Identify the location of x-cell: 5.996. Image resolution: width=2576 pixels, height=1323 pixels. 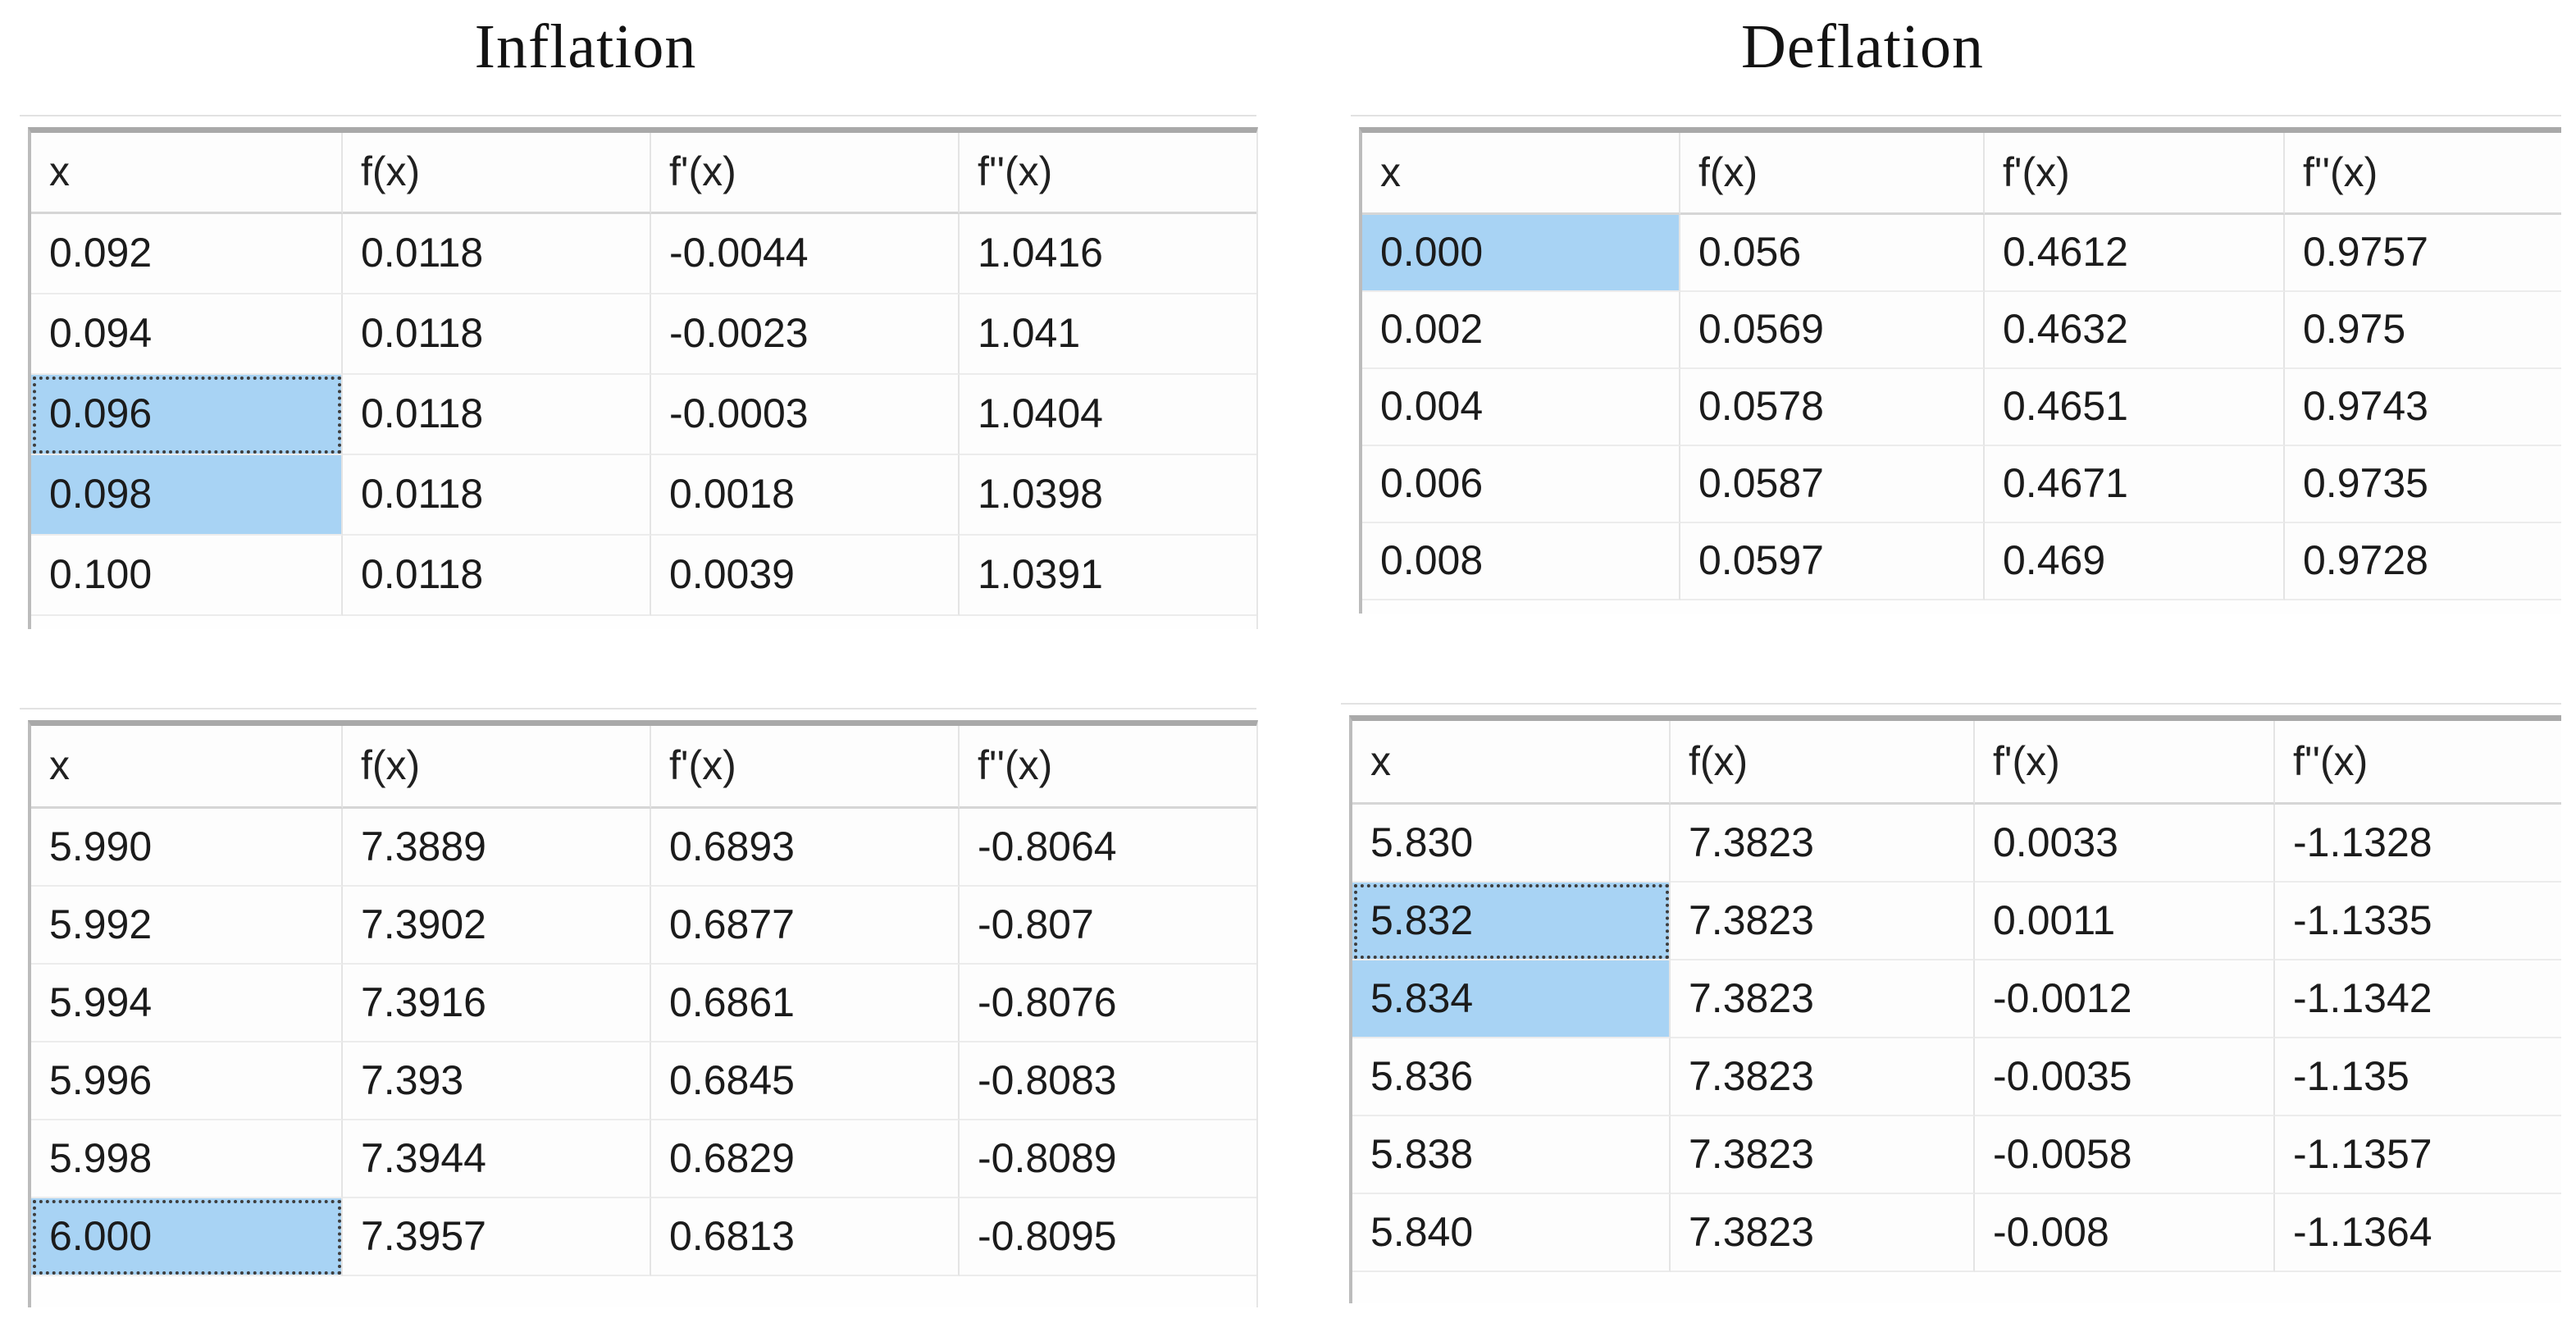
(187, 1081).